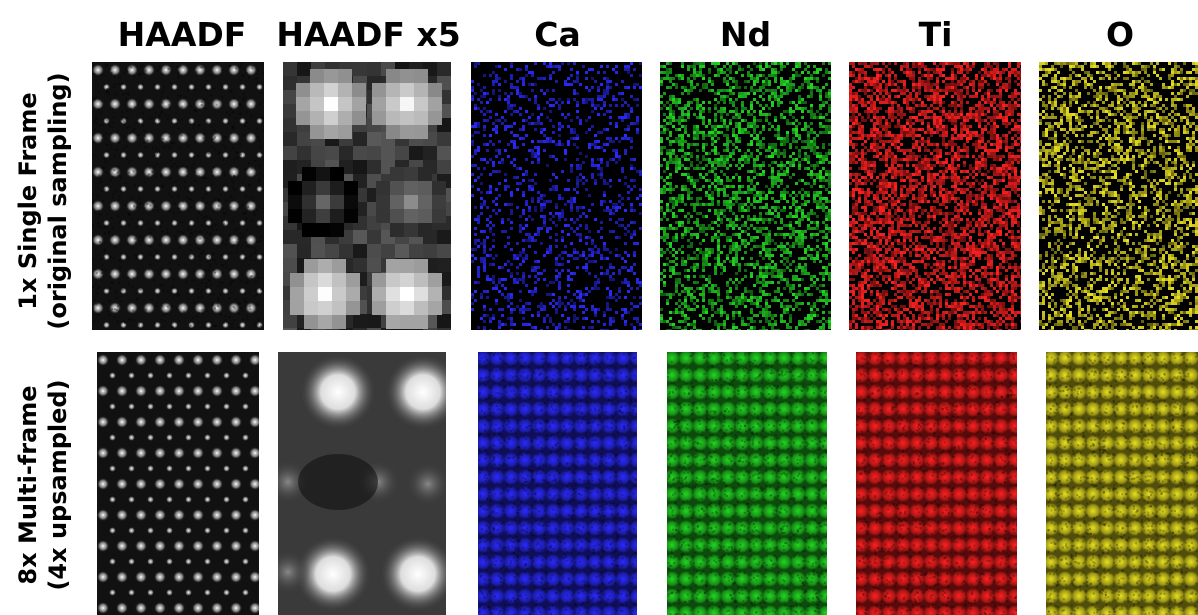 The height and width of the screenshot is (615, 1198). Describe the element at coordinates (935, 196) in the screenshot. I see `panel-ti-single-frame` at that location.